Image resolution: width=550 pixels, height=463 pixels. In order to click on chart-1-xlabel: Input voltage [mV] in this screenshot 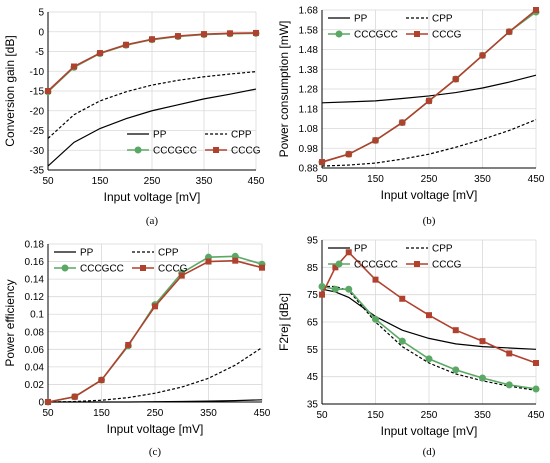, I will do `click(429, 195)`.